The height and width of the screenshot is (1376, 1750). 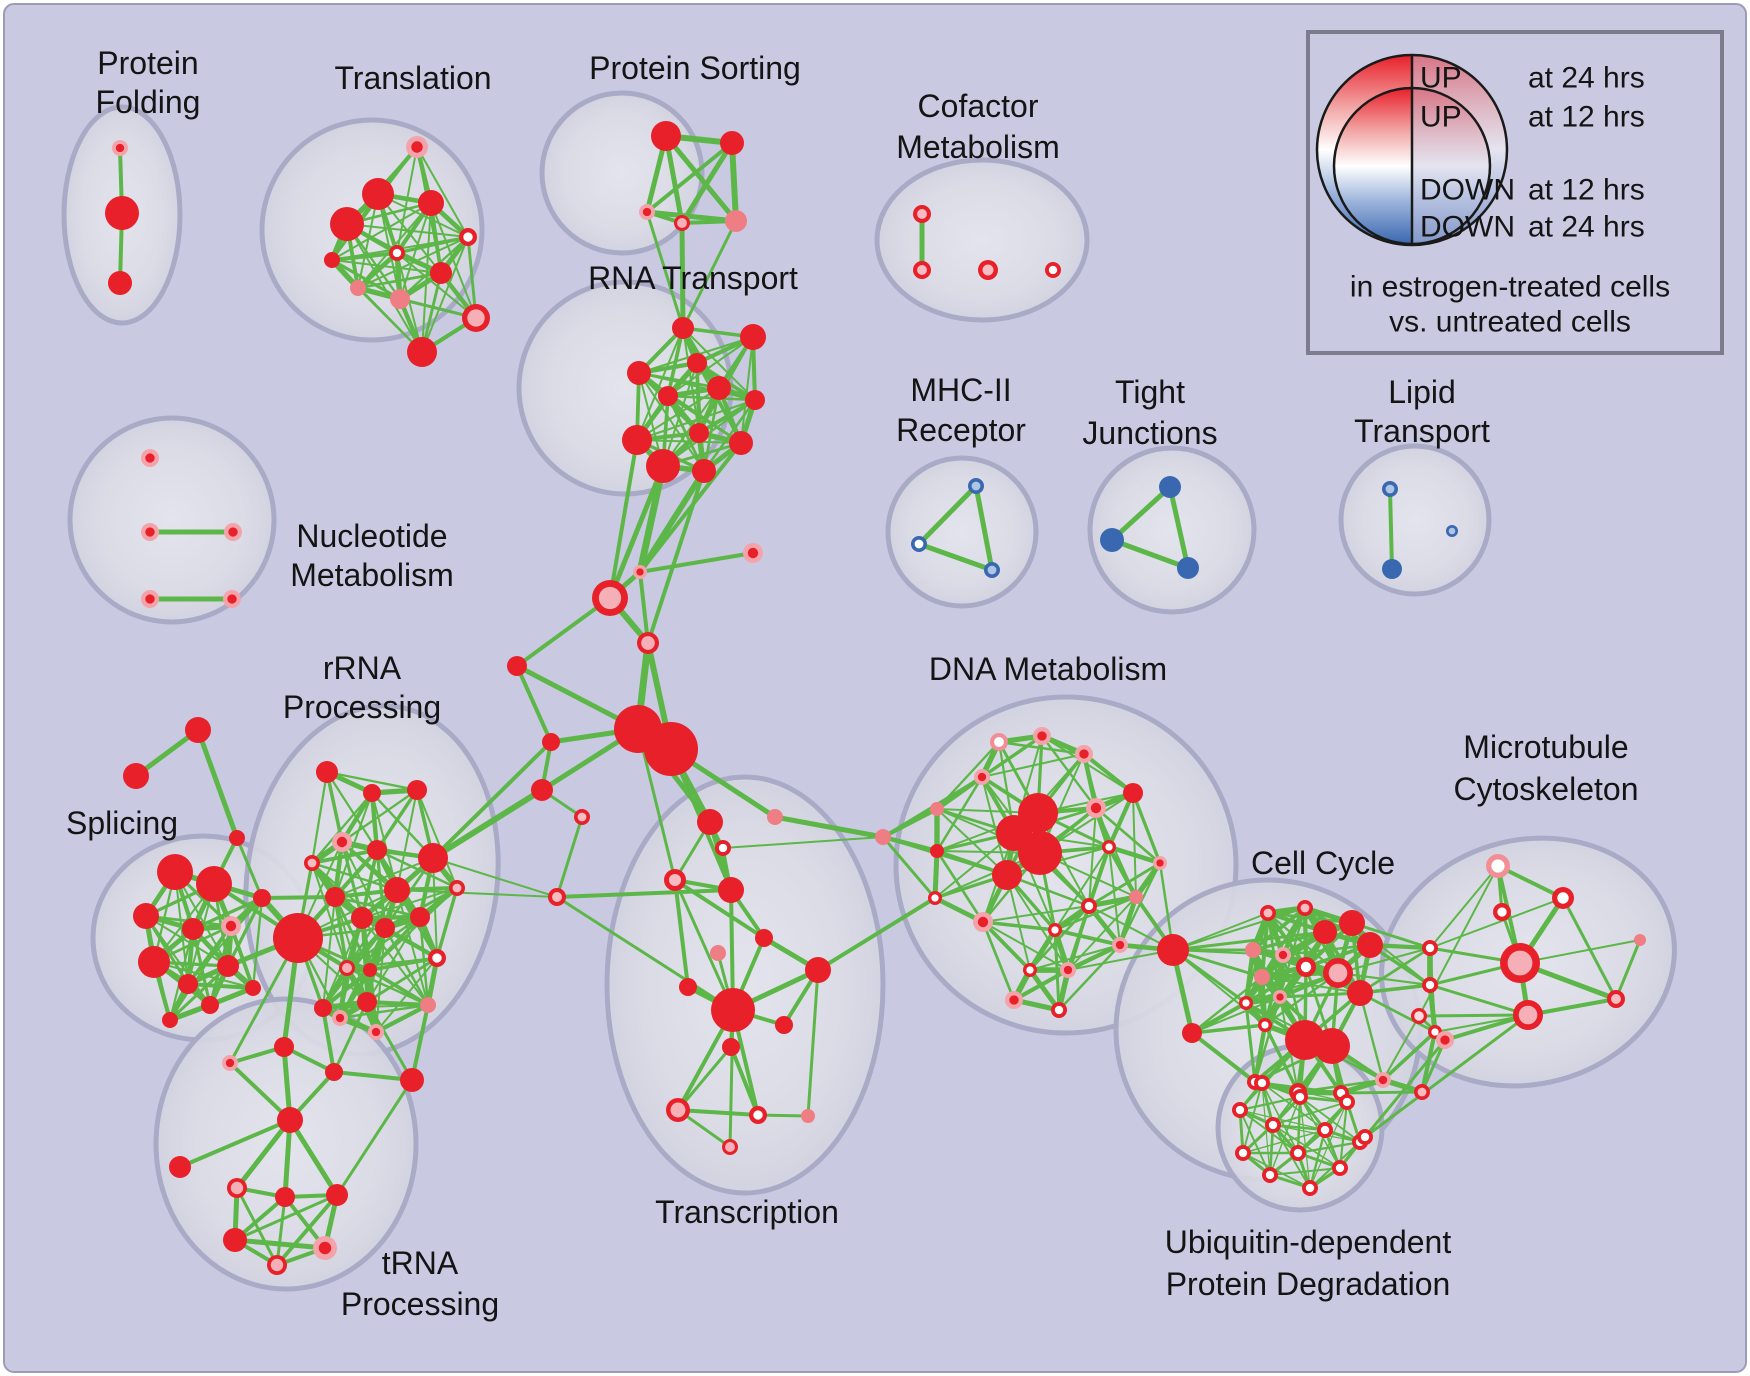 What do you see at coordinates (747, 1212) in the screenshot?
I see `cluster-label-transcription: Transcription` at bounding box center [747, 1212].